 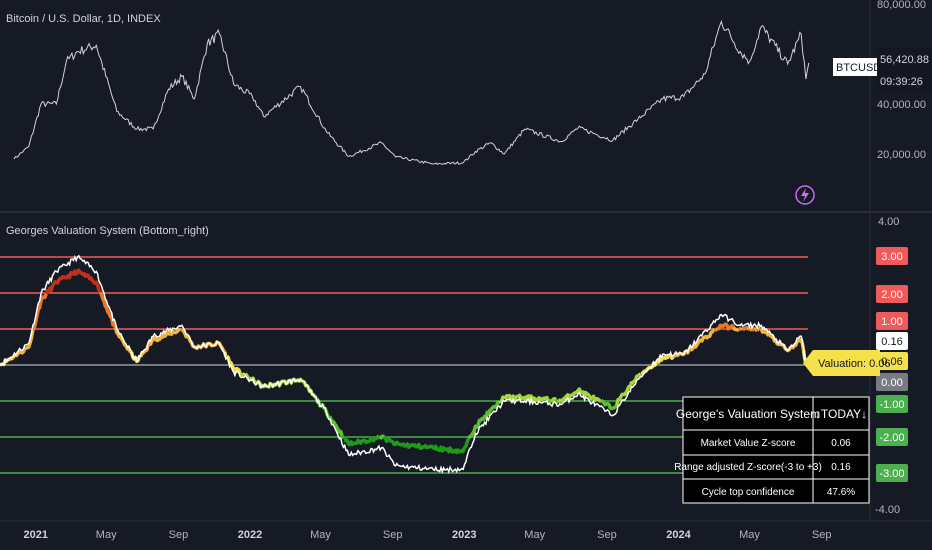 I want to click on level-badge-text: 3.00, so click(x=891, y=257).